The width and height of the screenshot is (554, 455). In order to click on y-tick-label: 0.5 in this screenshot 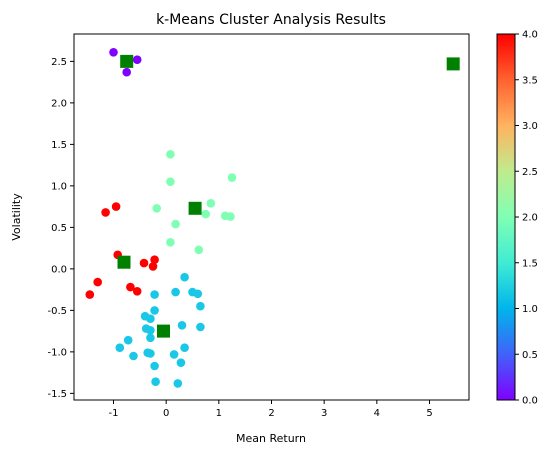, I will do `click(59, 228)`.